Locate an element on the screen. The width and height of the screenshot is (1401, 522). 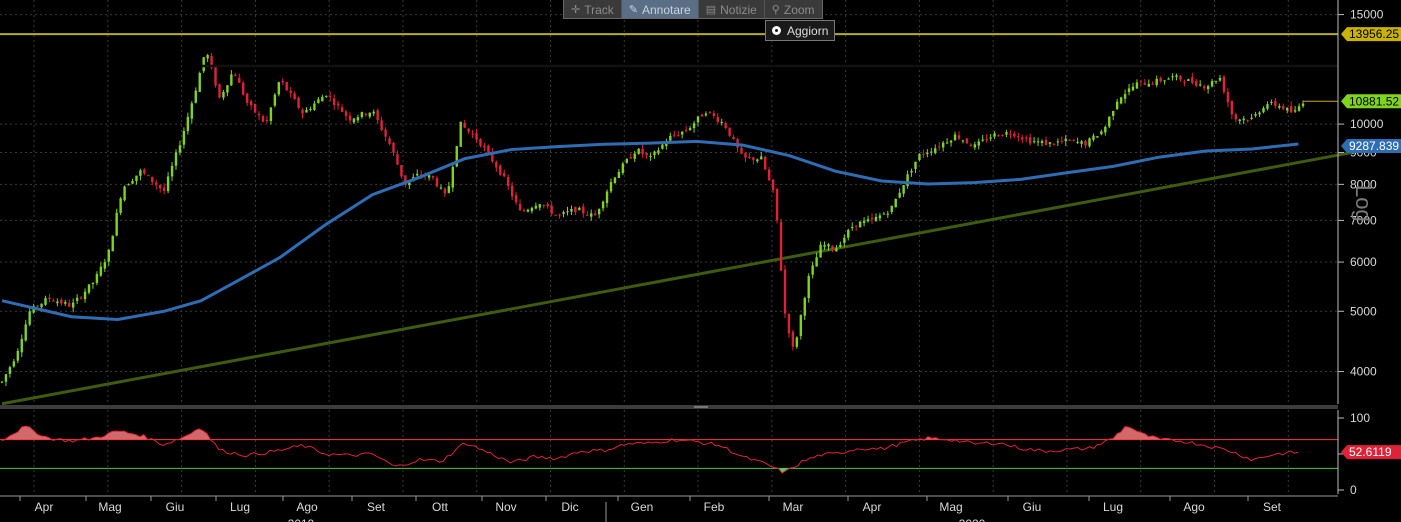
zoom-button: ⚲ Zoom is located at coordinates (793, 9).